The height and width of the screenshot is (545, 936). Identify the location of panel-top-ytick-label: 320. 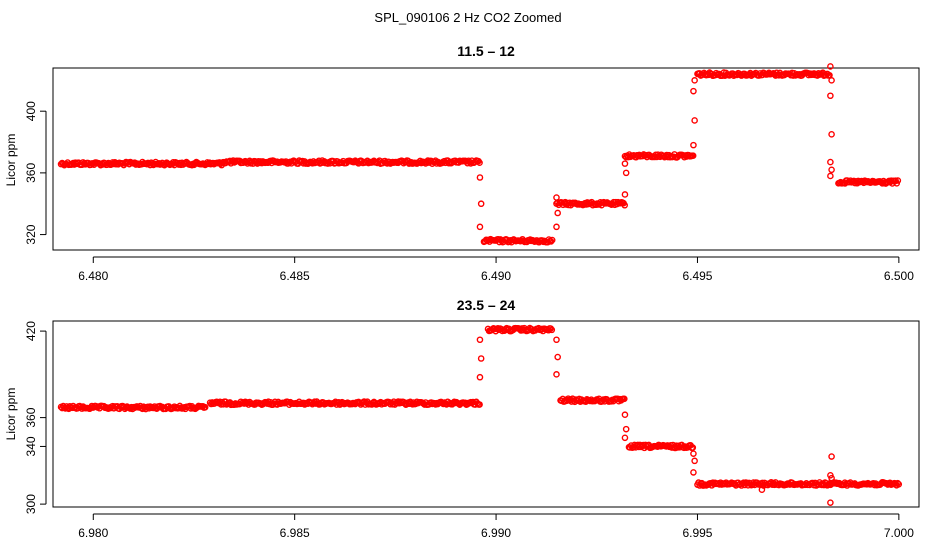
(31, 234).